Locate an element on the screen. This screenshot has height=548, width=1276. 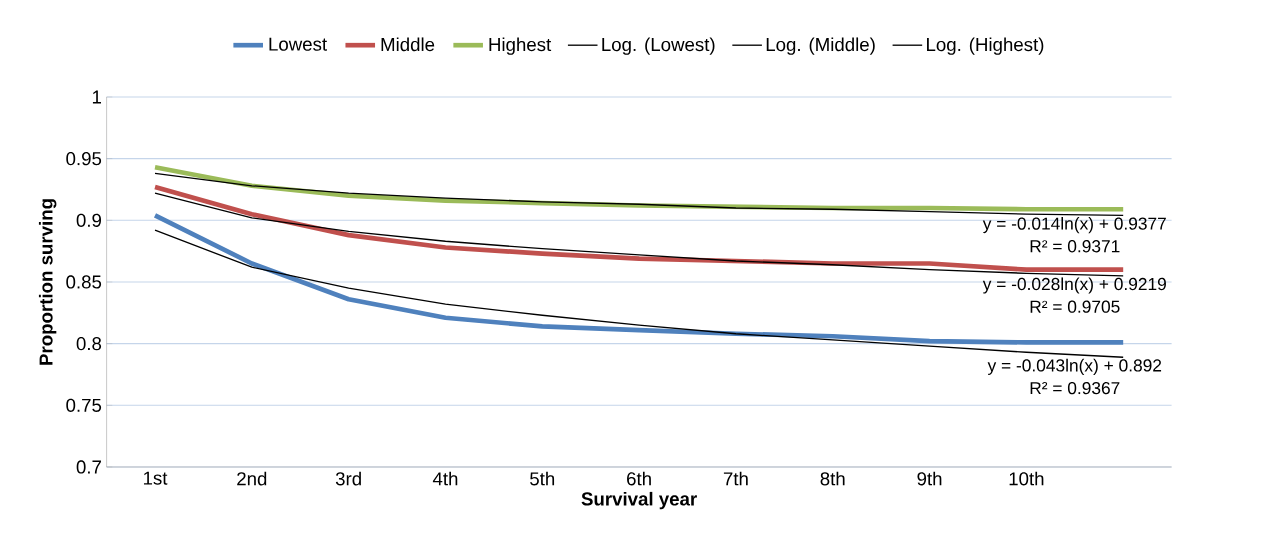
y-tick-label: 0.9 is located at coordinates (89, 220).